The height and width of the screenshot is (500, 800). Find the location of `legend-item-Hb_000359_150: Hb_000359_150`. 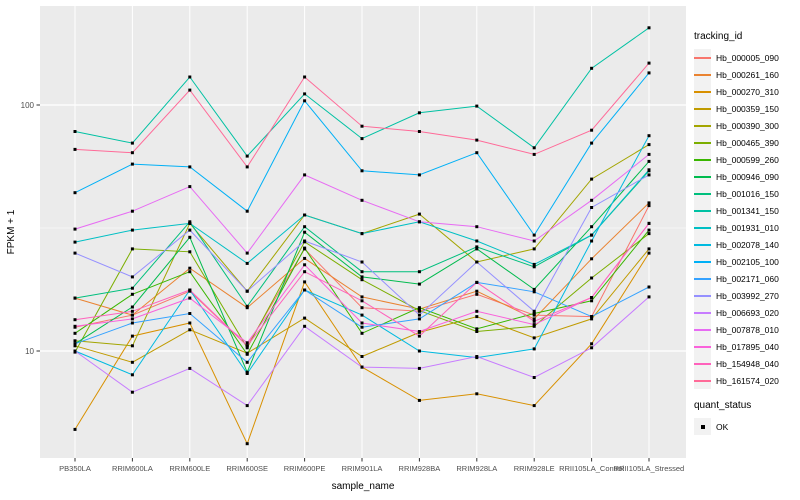

legend-item-Hb_000359_150: Hb_000359_150 is located at coordinates (746, 108).